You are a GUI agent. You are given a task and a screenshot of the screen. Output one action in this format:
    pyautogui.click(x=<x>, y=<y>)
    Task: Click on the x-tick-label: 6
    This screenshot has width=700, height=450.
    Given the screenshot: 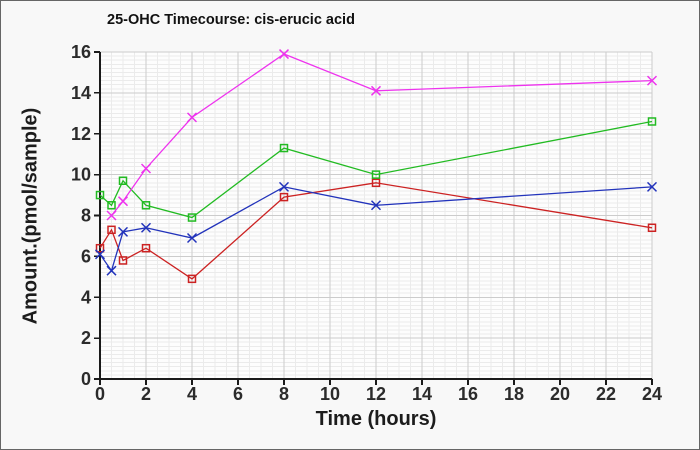 What is the action you would take?
    pyautogui.click(x=238, y=394)
    